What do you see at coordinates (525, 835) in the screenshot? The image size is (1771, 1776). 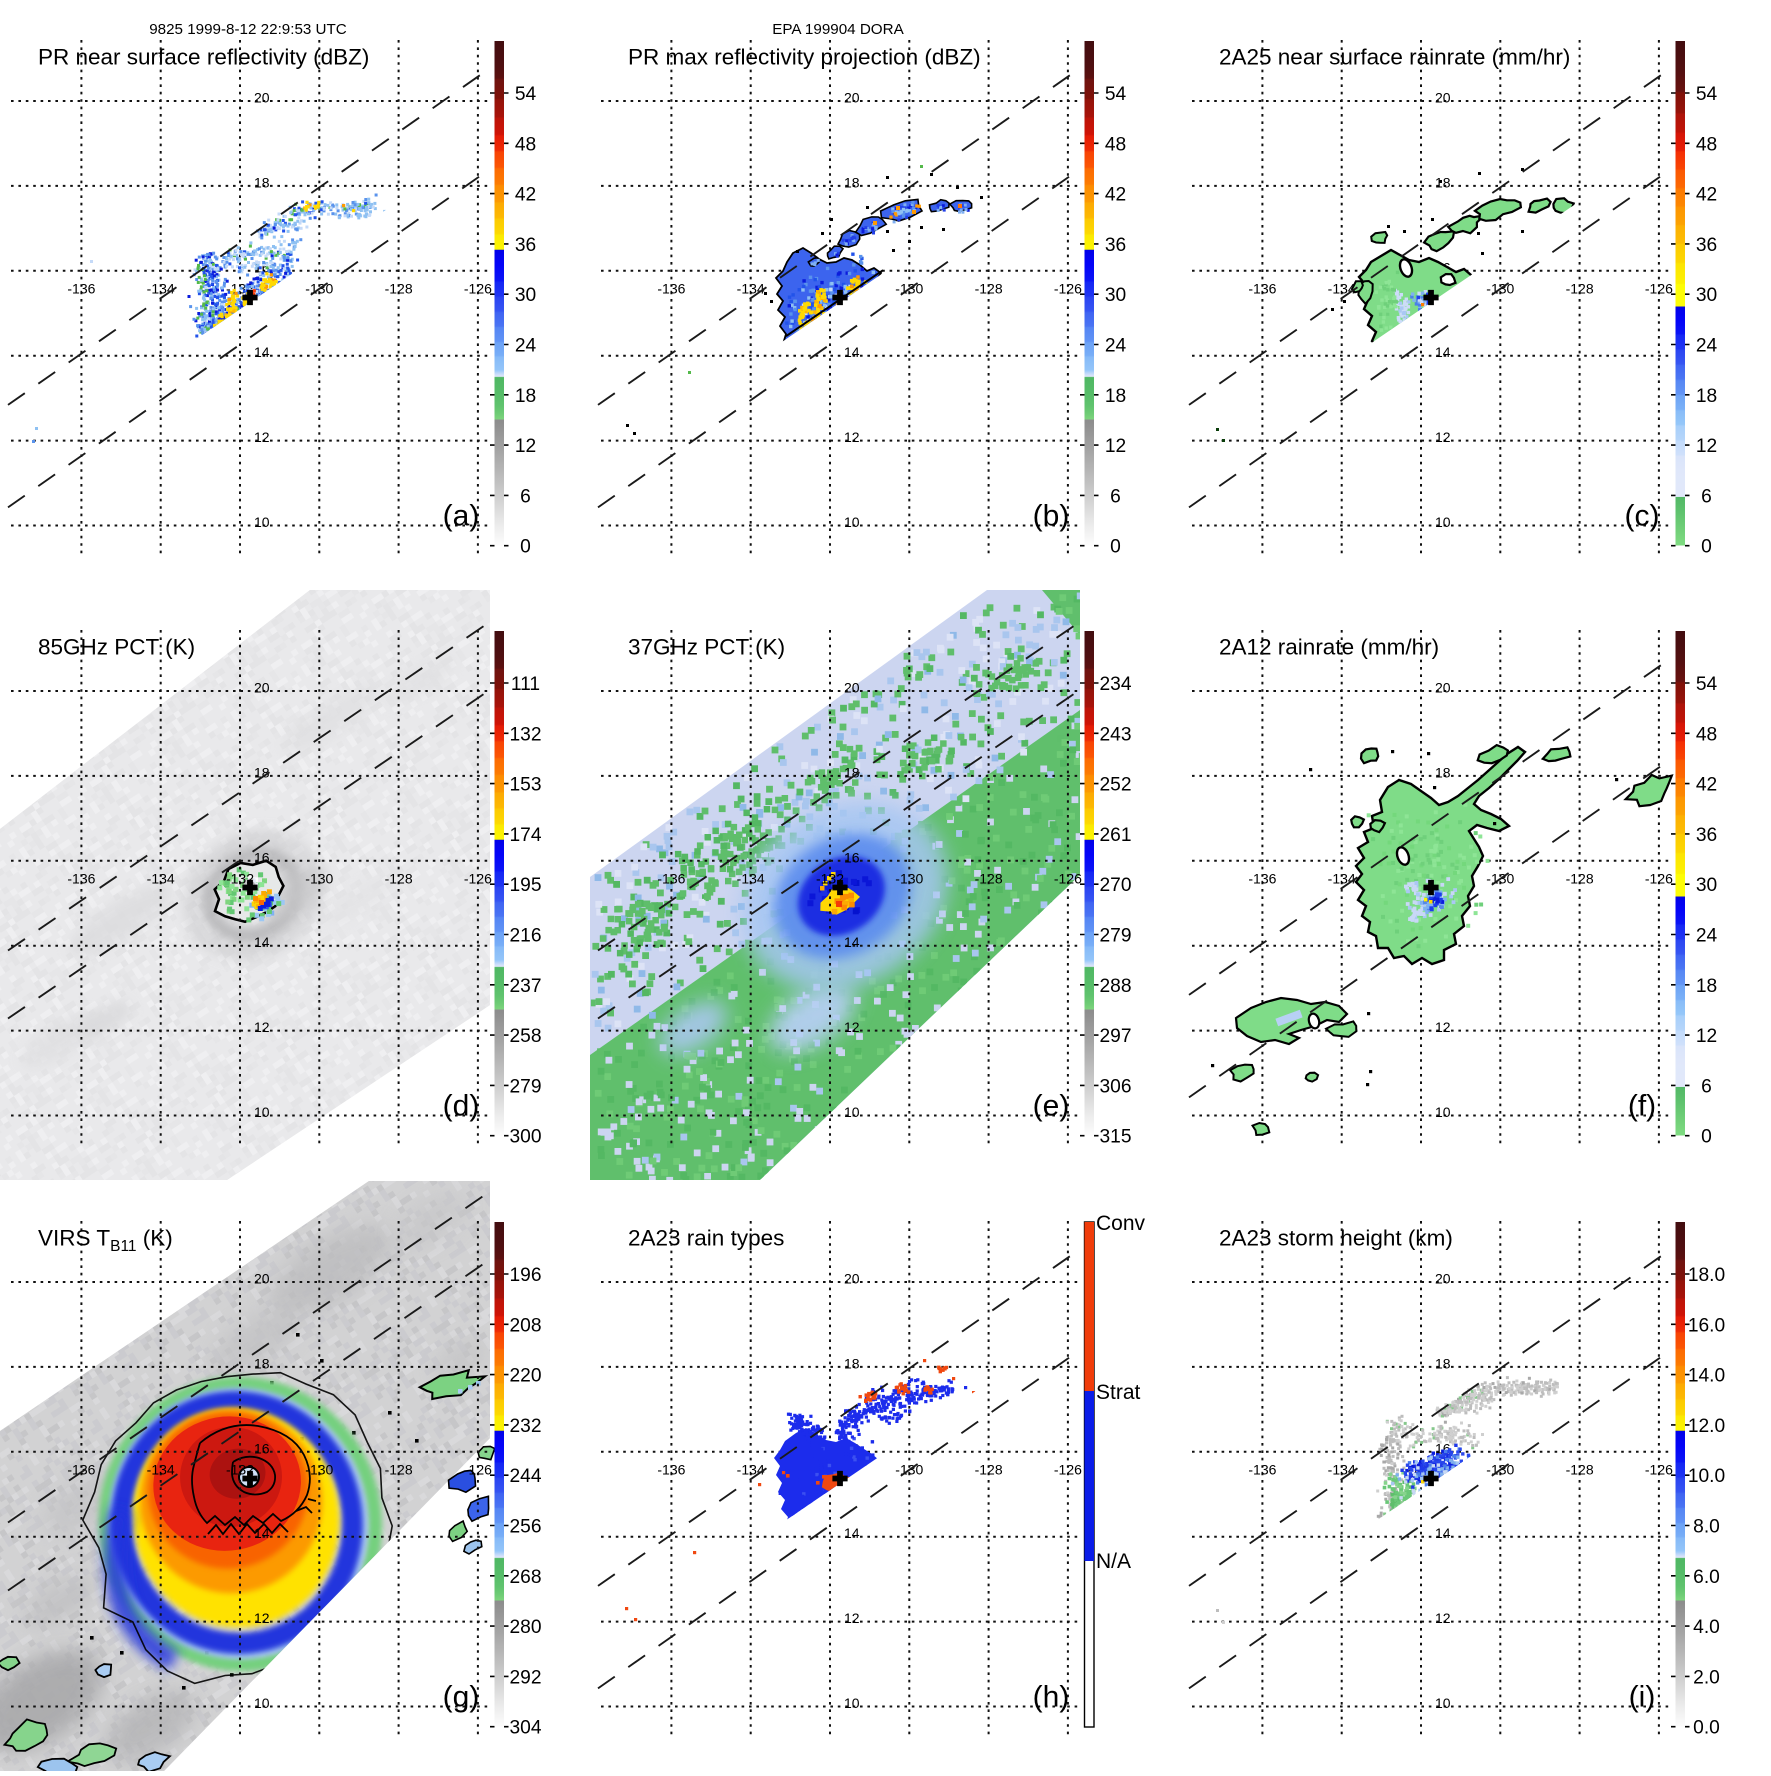 I see `svg-text: 174` at bounding box center [525, 835].